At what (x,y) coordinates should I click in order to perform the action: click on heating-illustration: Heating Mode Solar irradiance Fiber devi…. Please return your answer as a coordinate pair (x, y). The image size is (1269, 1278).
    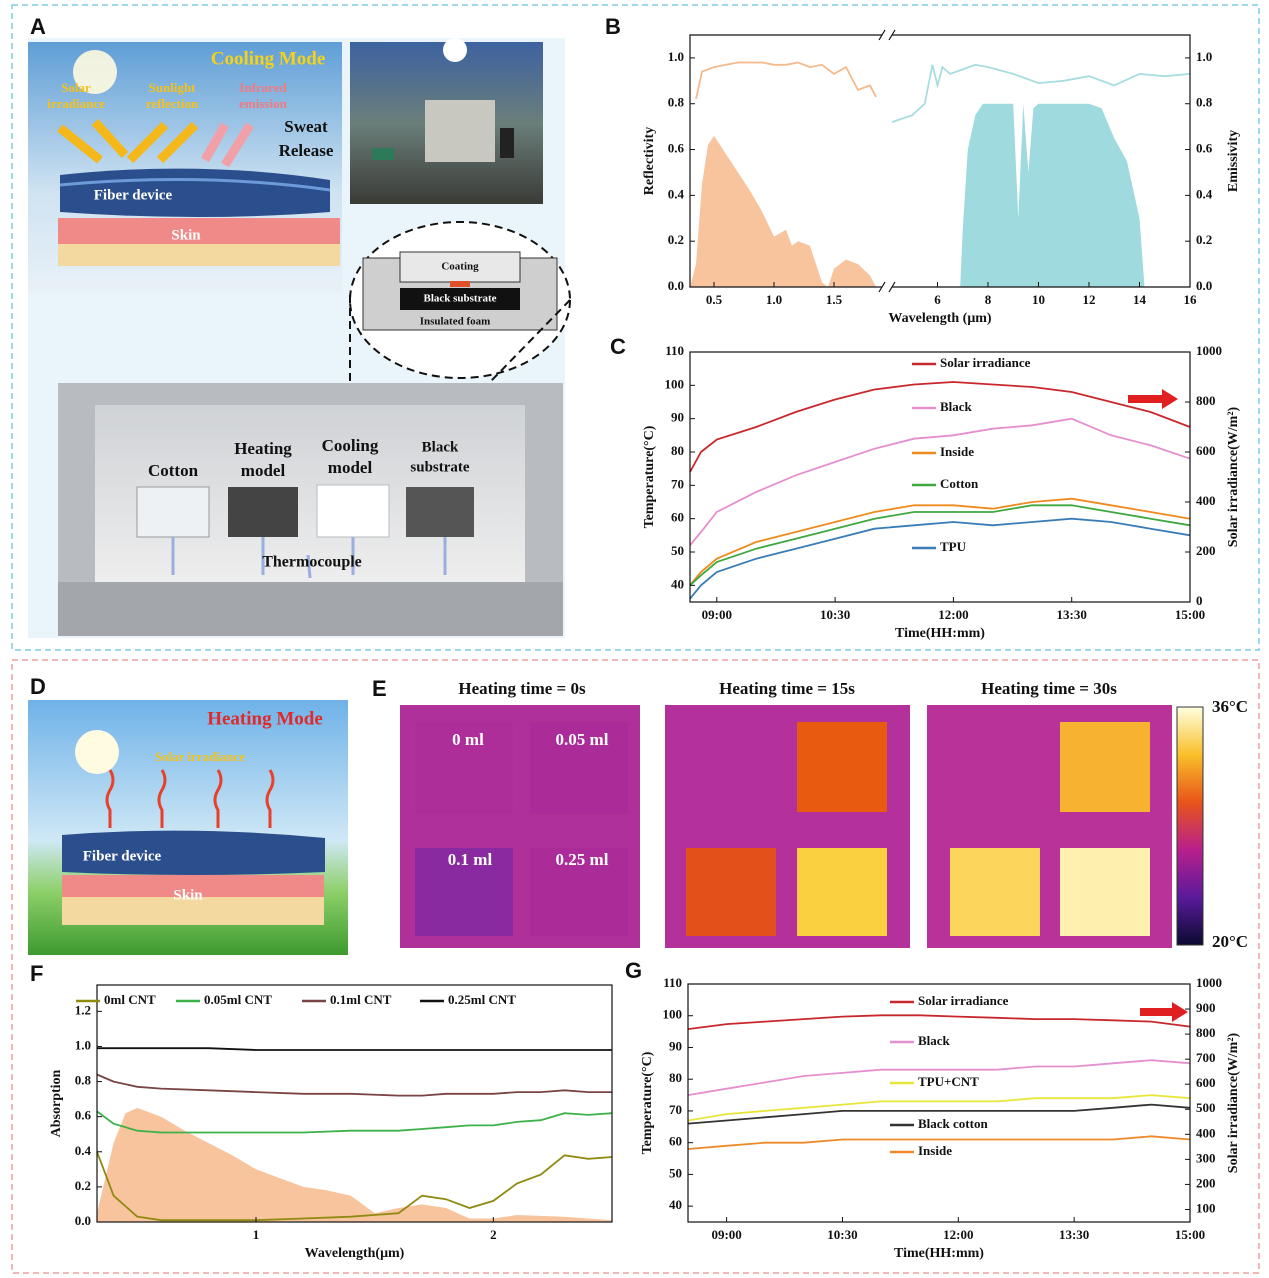
    Looking at the image, I should click on (188, 827).